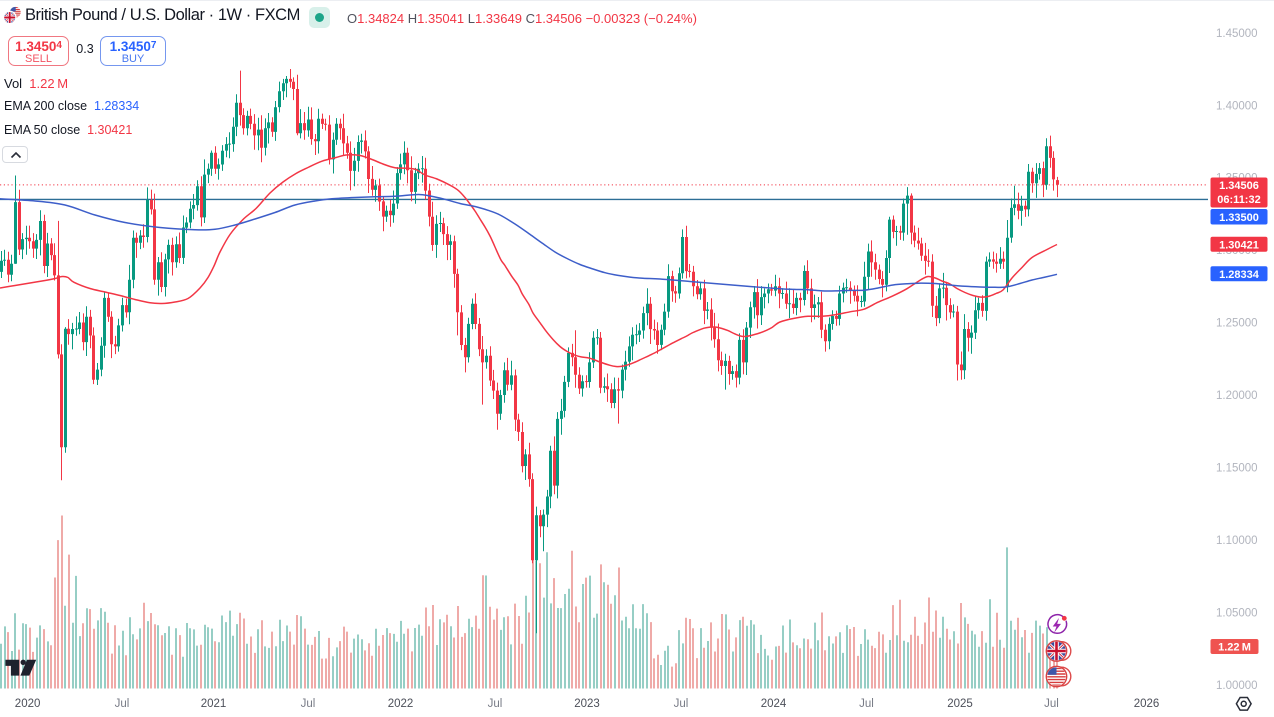 The height and width of the screenshot is (717, 1274). Describe the element at coordinates (1234, 648) in the screenshot. I see `svg-text: 1.22 M` at that location.